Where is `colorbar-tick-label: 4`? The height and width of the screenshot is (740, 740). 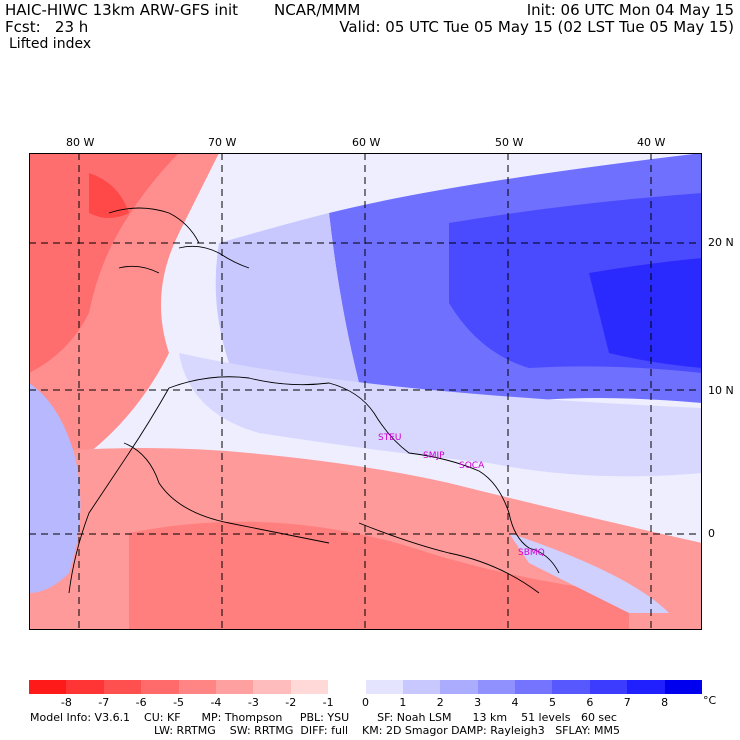
colorbar-tick-label: 4 is located at coordinates (515, 702).